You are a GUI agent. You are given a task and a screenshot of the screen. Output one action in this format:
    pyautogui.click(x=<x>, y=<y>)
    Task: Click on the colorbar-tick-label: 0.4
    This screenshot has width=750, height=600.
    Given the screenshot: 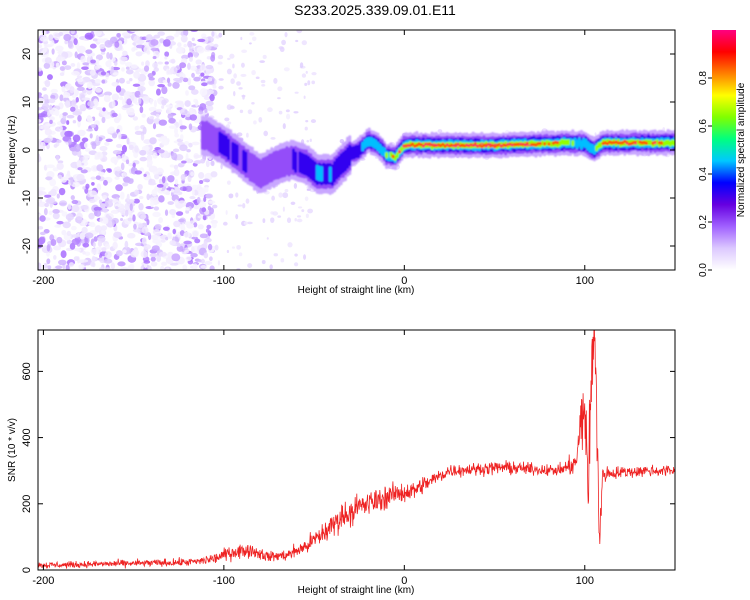 What is the action you would take?
    pyautogui.click(x=703, y=174)
    